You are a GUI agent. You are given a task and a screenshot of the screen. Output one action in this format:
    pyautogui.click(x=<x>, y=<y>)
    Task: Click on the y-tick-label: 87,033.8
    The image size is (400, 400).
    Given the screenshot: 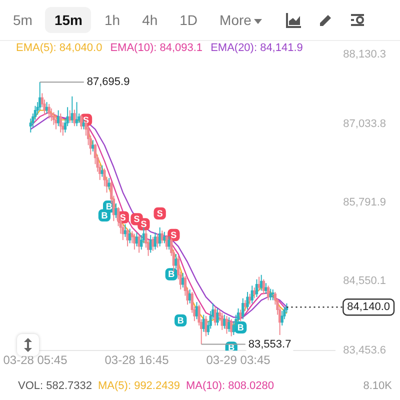 What is the action you would take?
    pyautogui.click(x=364, y=124)
    